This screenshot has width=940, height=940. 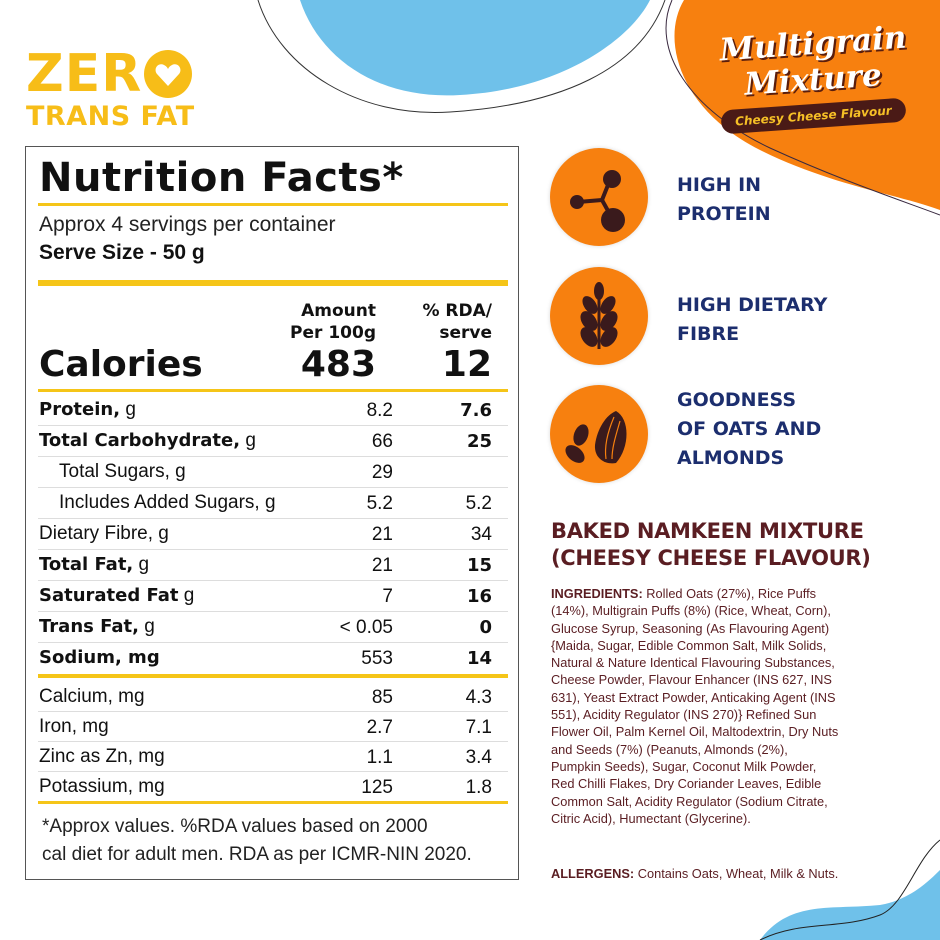 What do you see at coordinates (102, 756) in the screenshot?
I see `mineral-name: Zinc as Zn, mg` at bounding box center [102, 756].